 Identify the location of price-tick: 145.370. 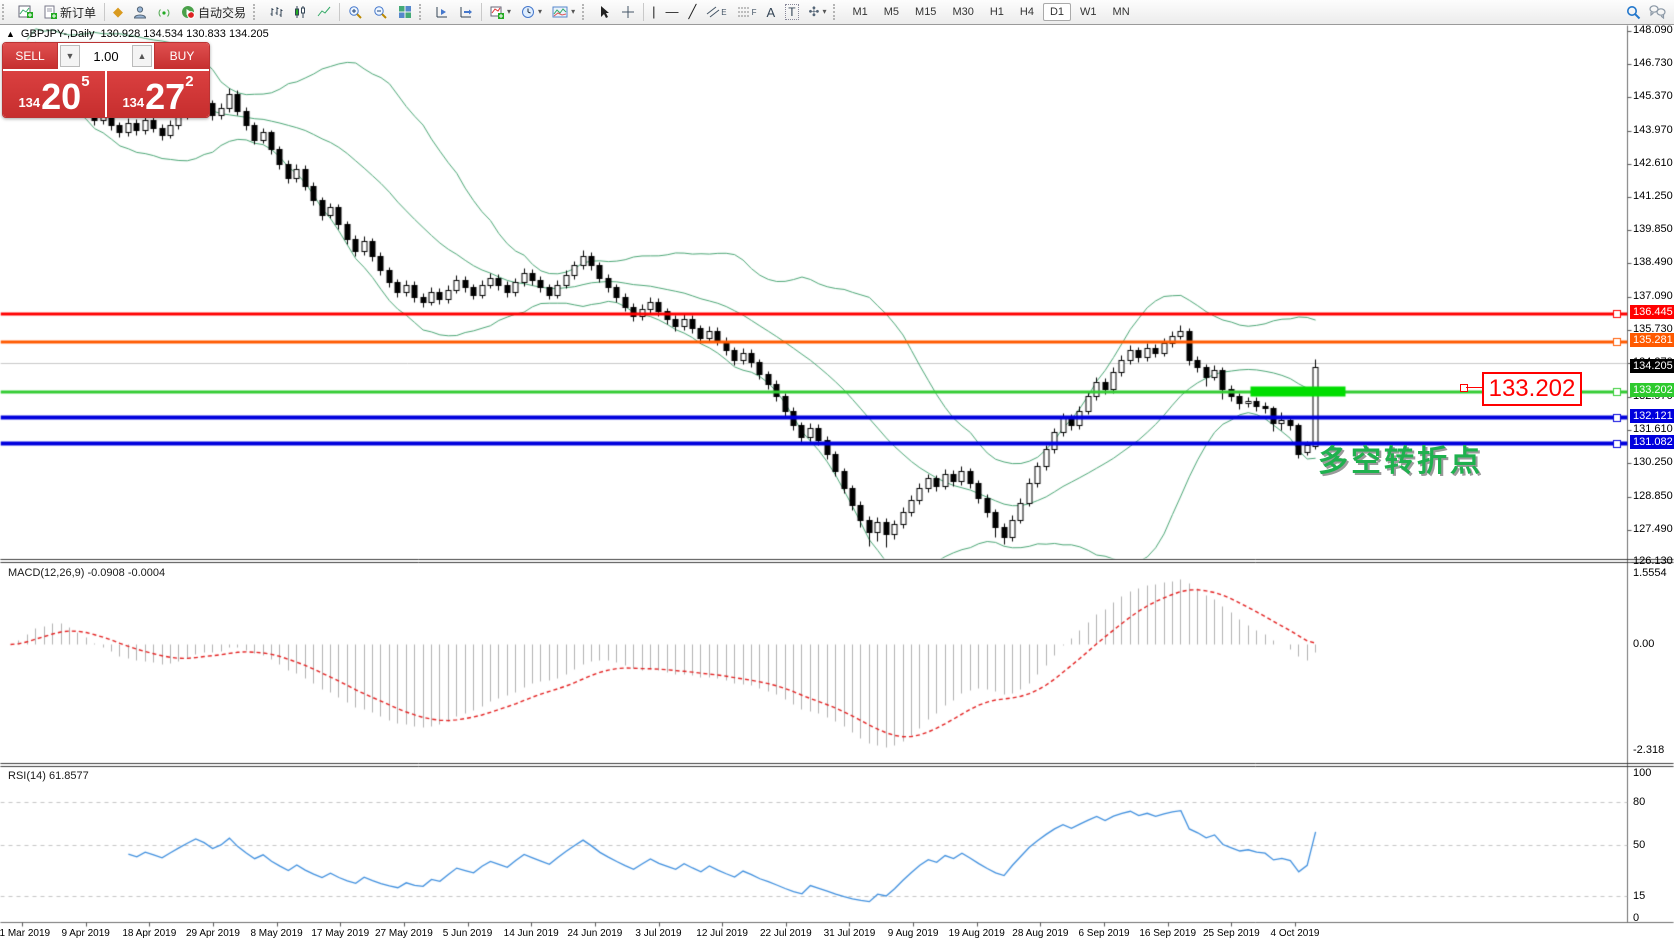
(1653, 96).